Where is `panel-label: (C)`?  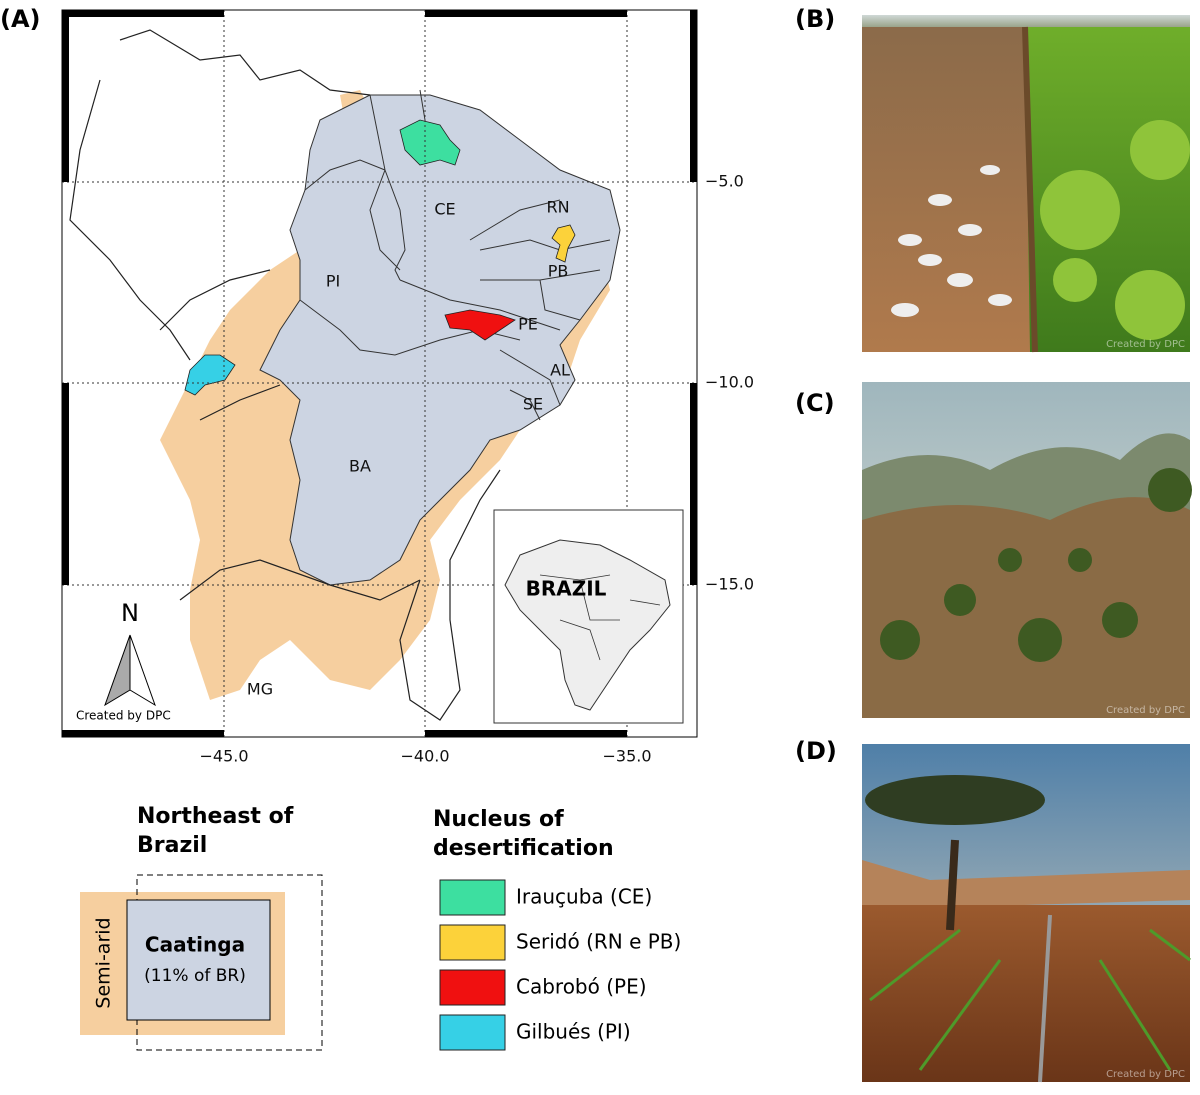
panel-label: (C) is located at coordinates (815, 403).